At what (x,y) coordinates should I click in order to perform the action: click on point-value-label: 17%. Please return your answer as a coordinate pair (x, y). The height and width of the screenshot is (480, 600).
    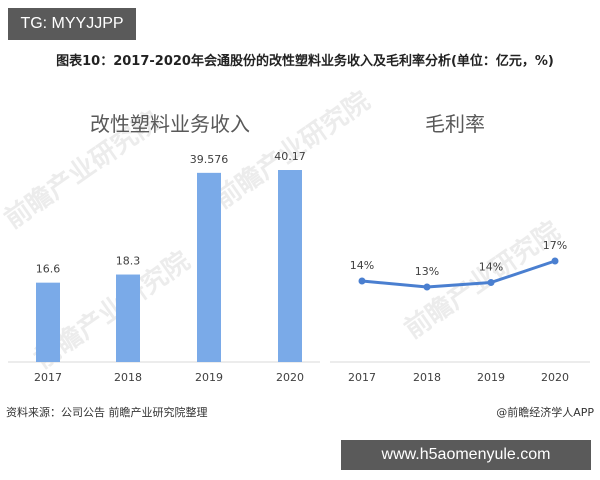
    Looking at the image, I should click on (555, 245).